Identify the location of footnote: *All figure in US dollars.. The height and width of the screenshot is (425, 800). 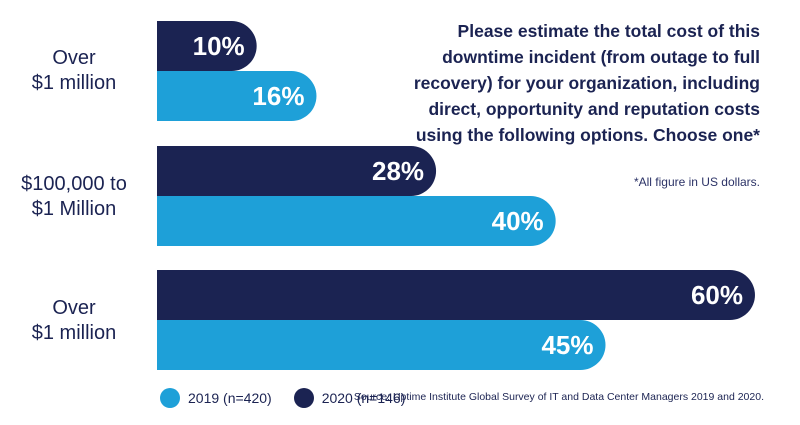
(696, 182).